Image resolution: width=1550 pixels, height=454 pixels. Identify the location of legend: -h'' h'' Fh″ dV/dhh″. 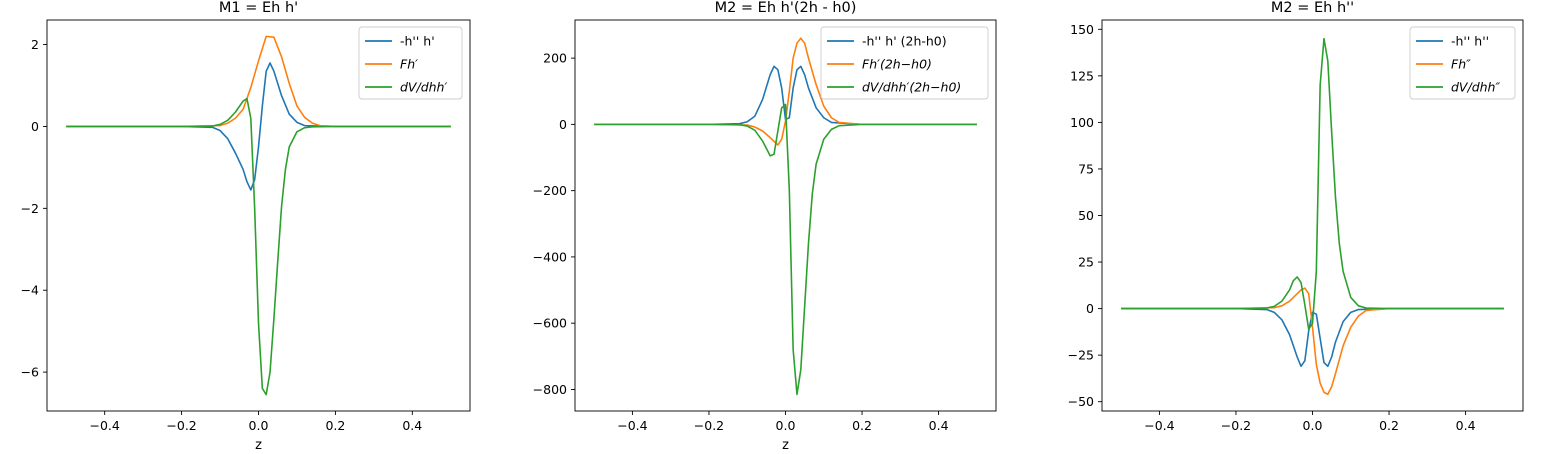
(1462, 63).